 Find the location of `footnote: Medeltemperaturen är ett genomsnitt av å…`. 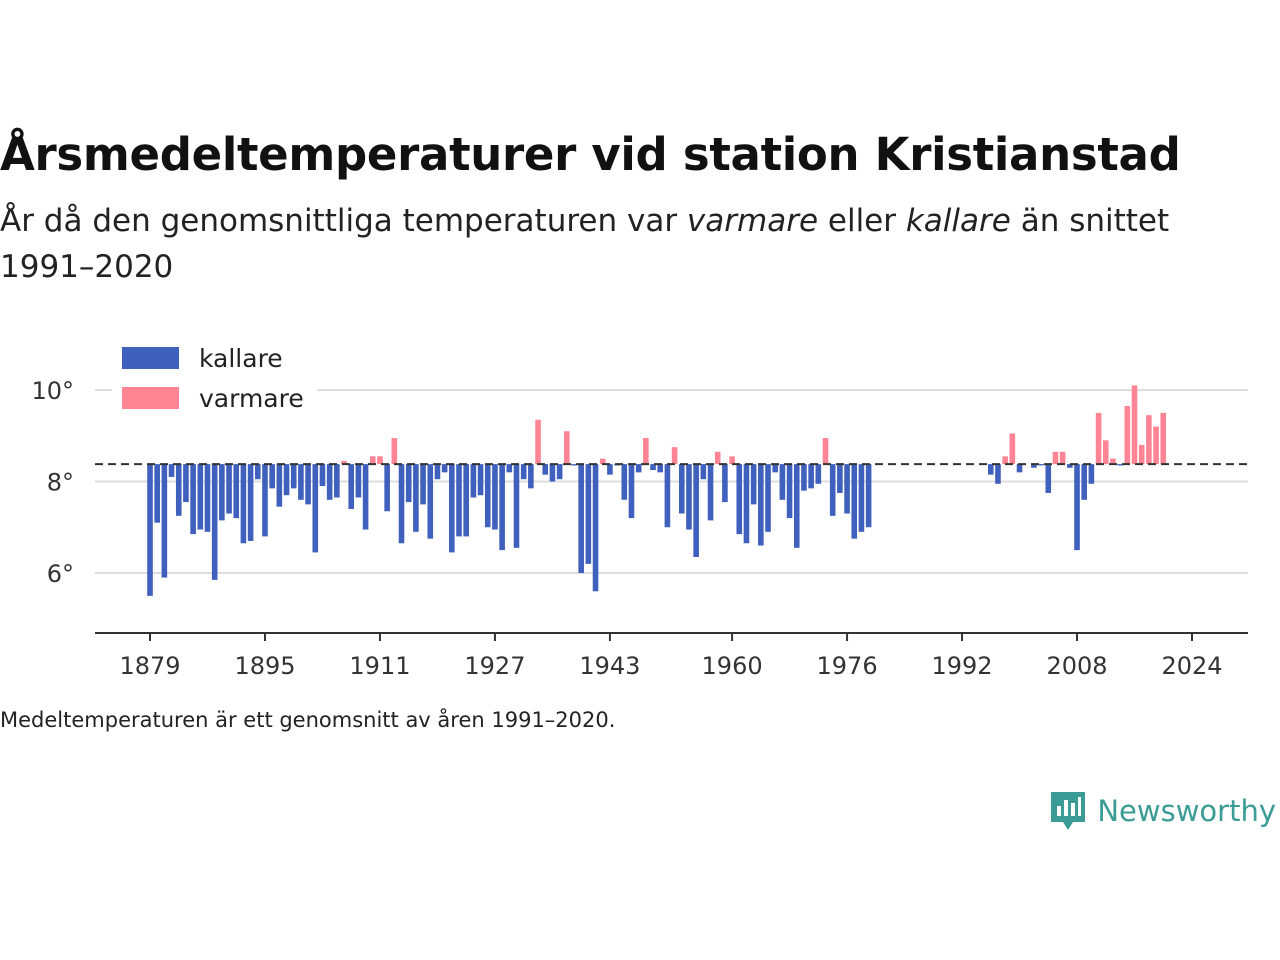

footnote: Medeltemperaturen är ett genomsnitt av å… is located at coordinates (308, 720).